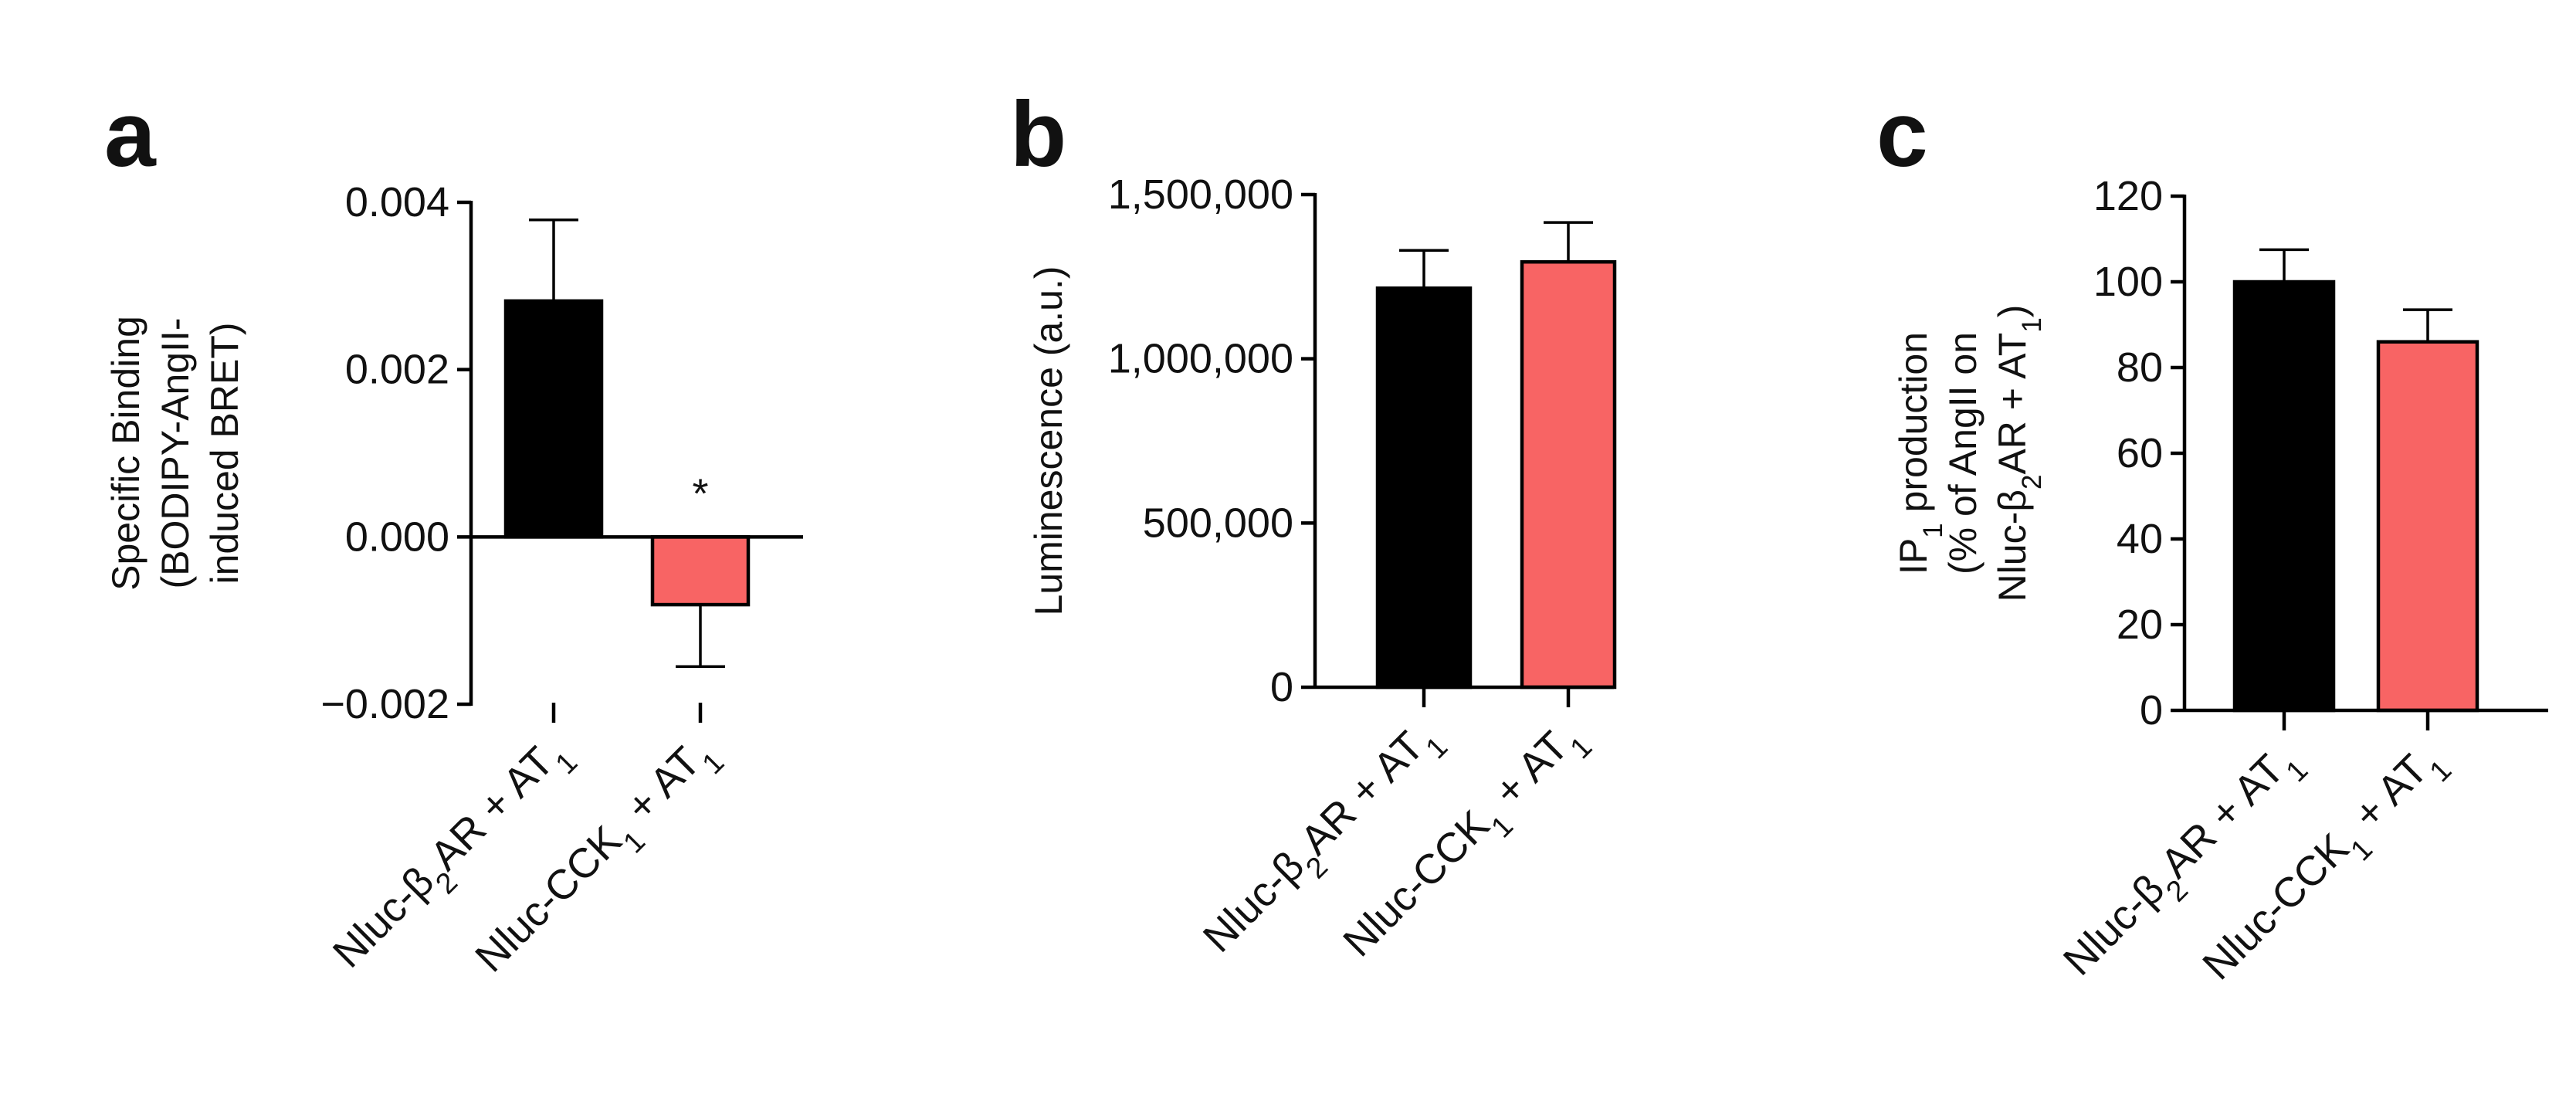  I want to click on y-tick-label-b: 500,000, so click(1218, 523).